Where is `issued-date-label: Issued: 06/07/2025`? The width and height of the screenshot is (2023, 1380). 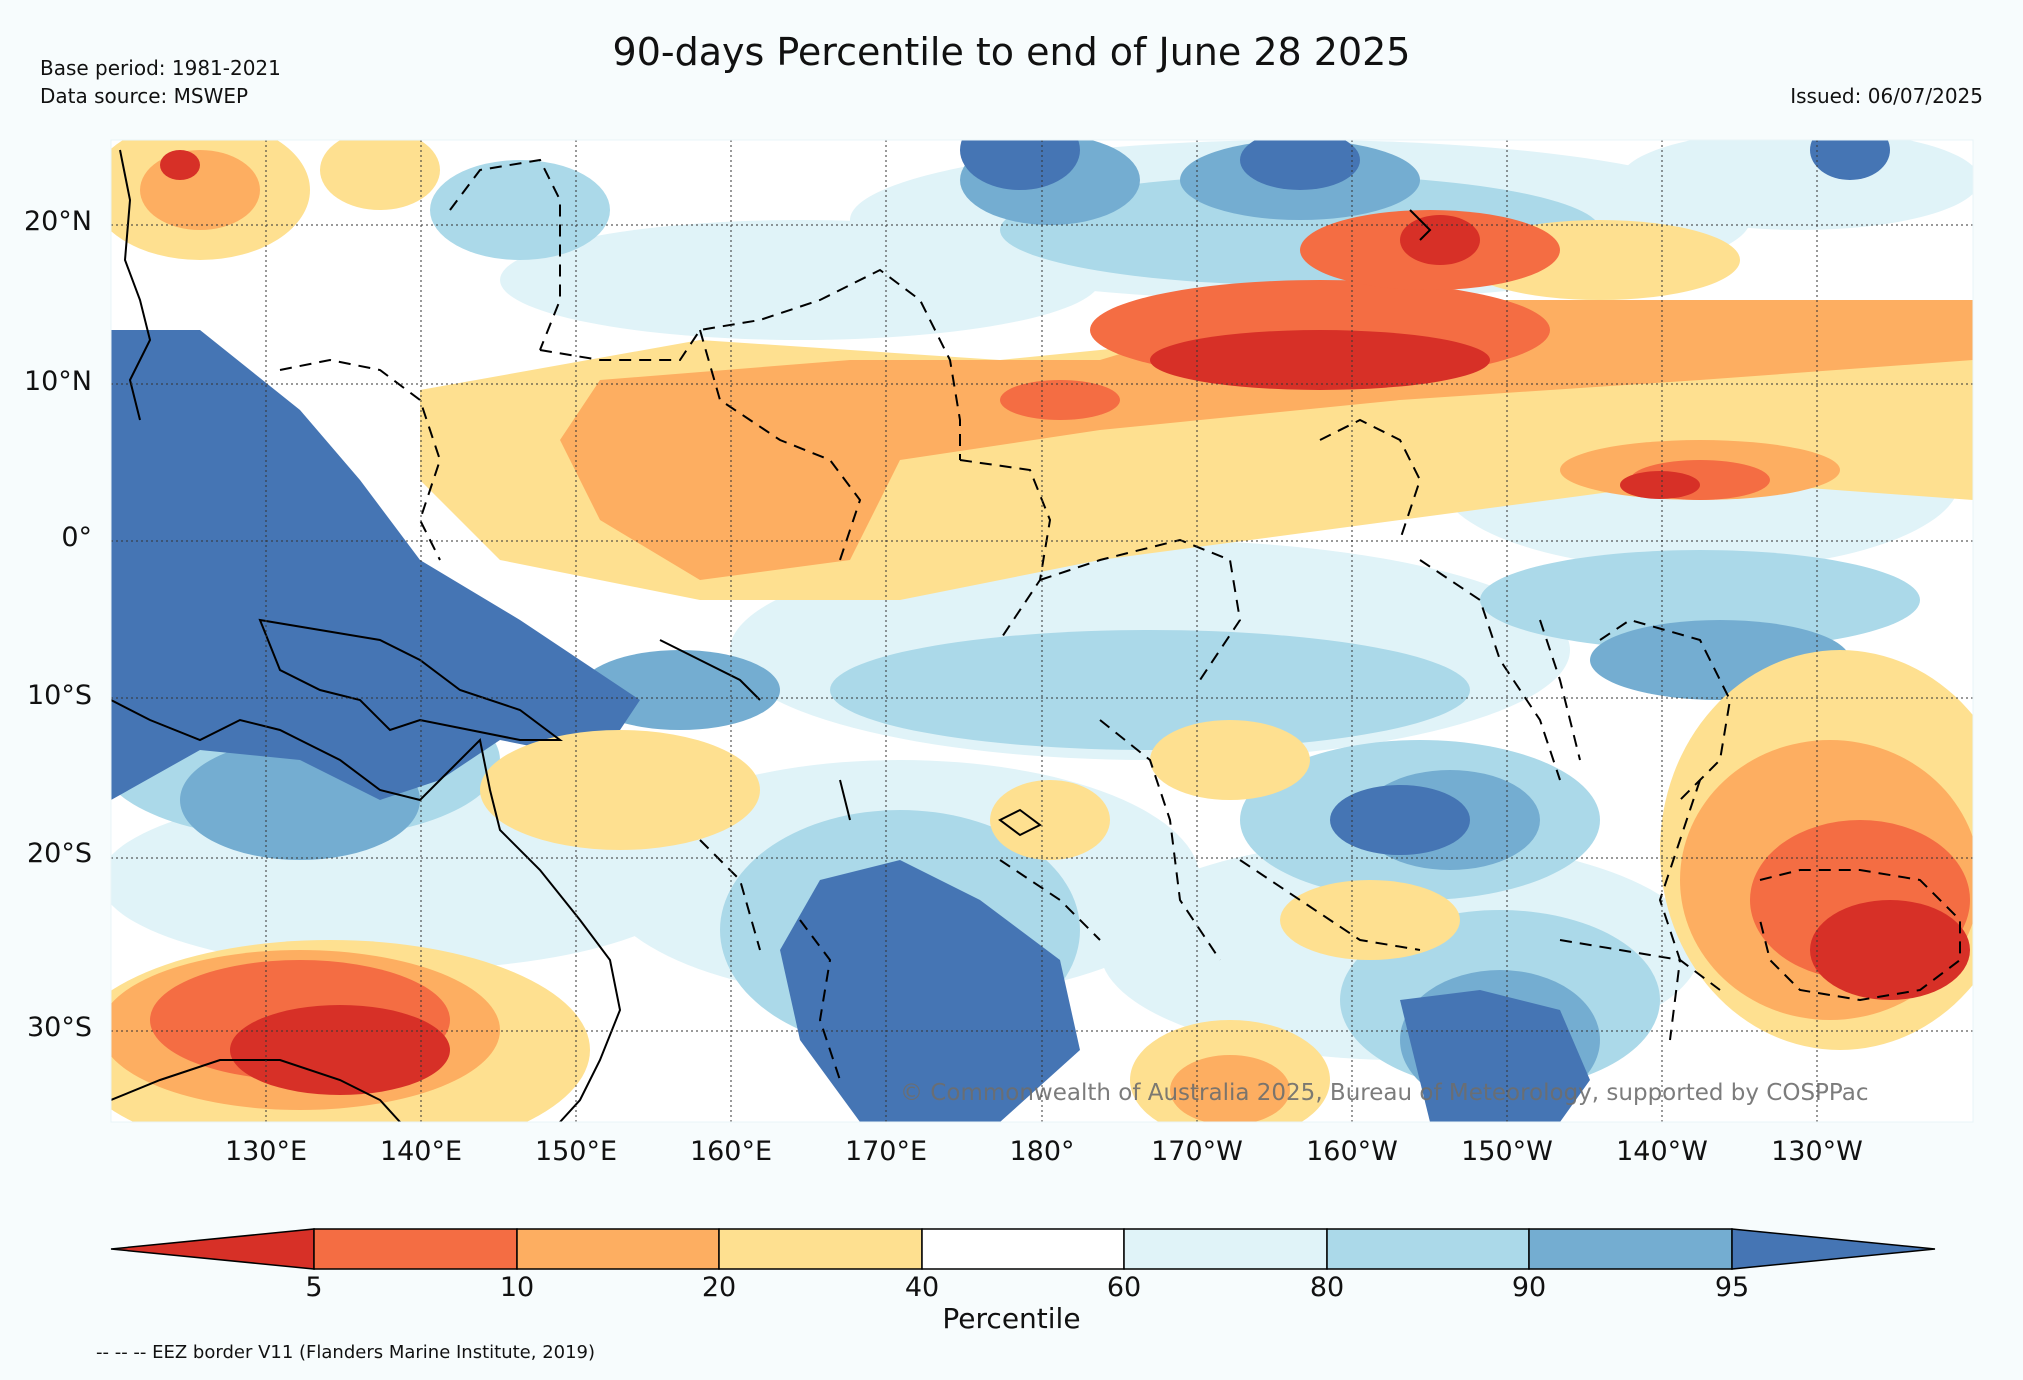 issued-date-label: Issued: 06/07/2025 is located at coordinates (1886, 96).